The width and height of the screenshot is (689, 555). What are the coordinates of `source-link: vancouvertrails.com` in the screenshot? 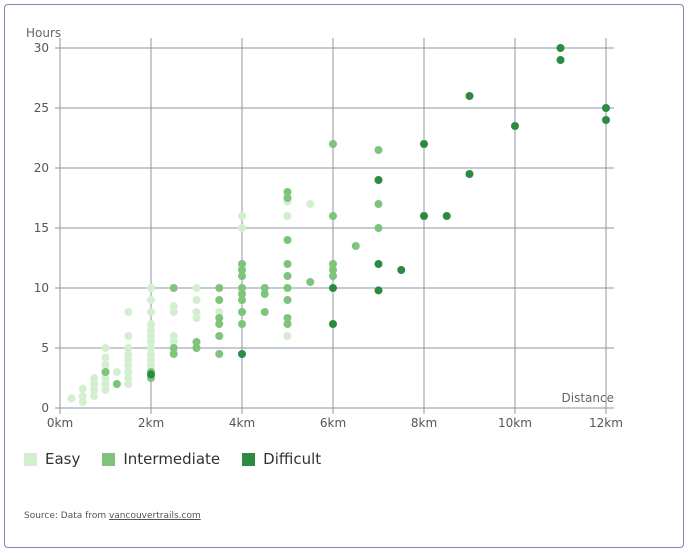 It's located at (154, 516).